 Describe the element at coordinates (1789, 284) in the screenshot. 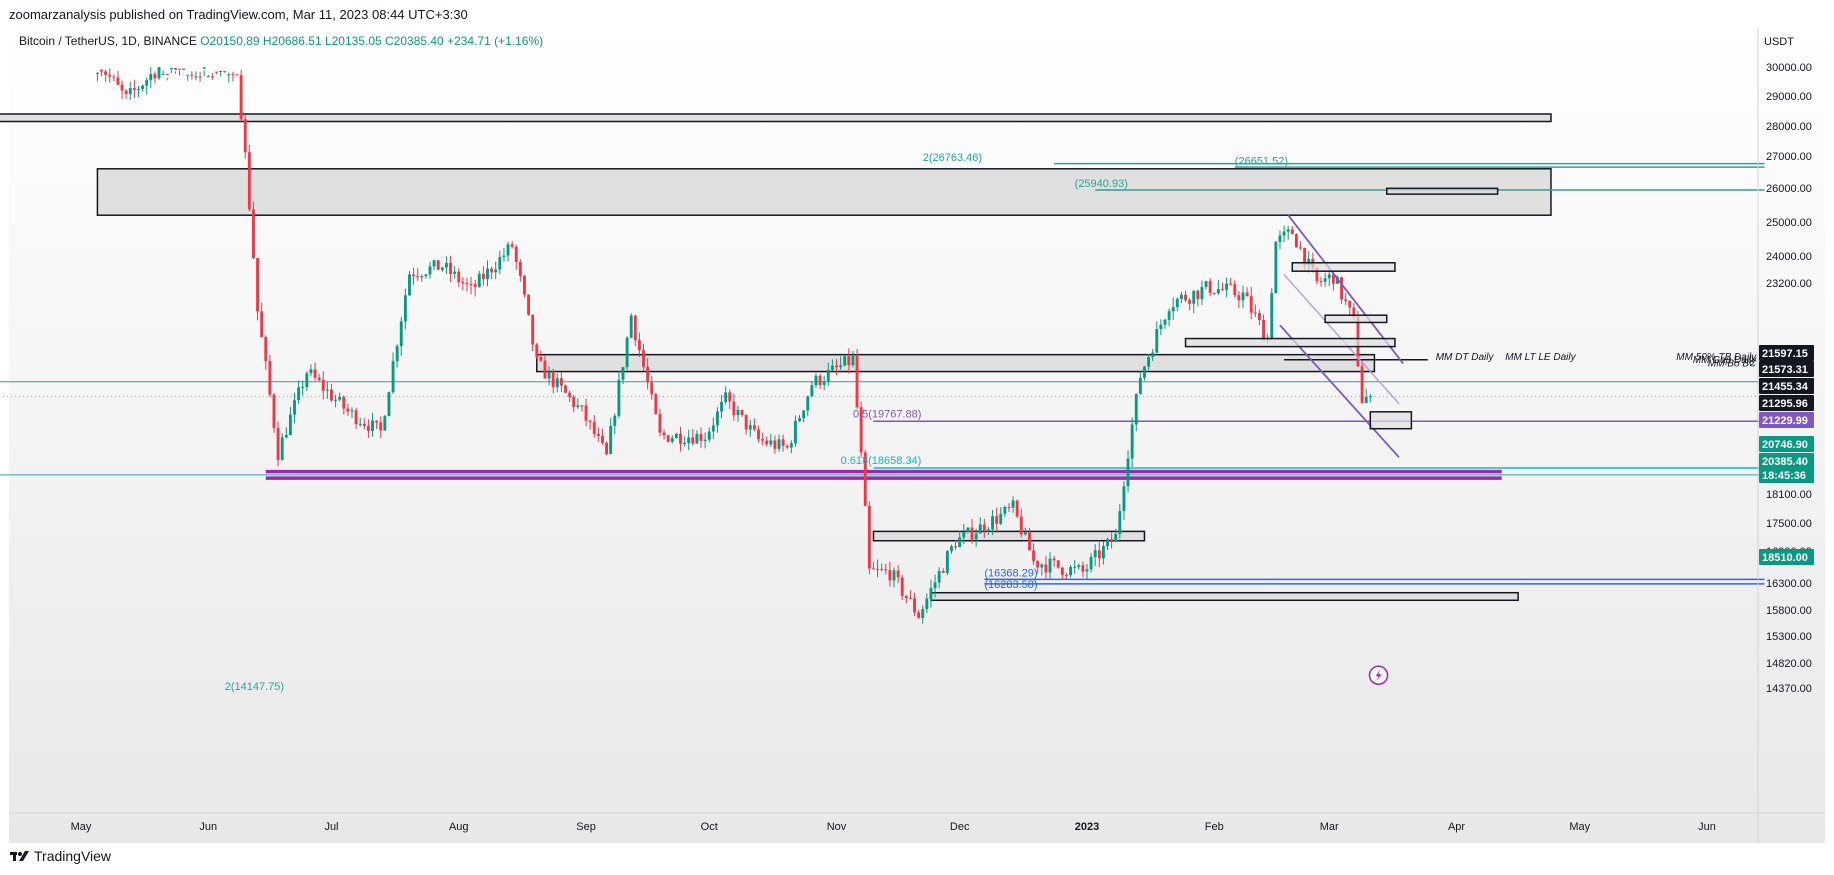

I see `y-tick-label: 23200.00` at that location.